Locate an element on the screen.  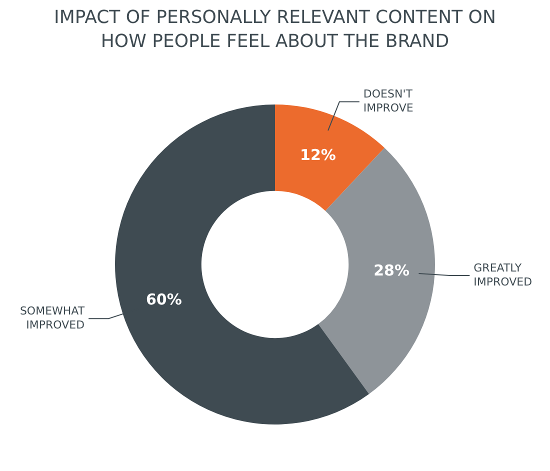
data-label: 60% is located at coordinates (164, 299).